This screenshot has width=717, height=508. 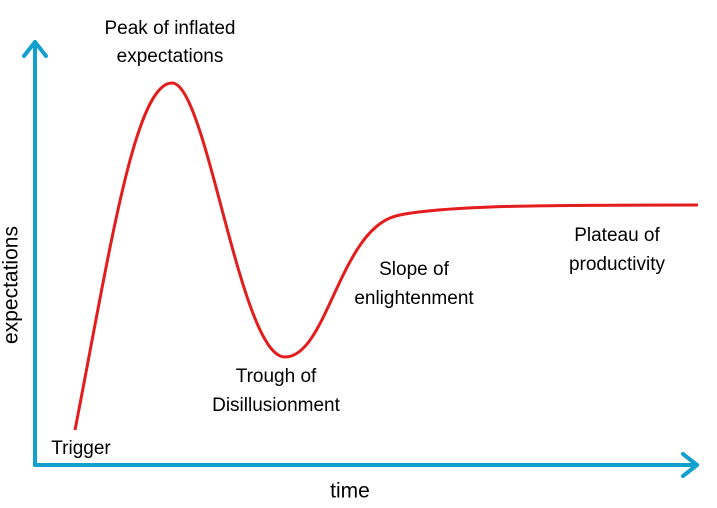 I want to click on phase-label: expectations, so click(x=170, y=56).